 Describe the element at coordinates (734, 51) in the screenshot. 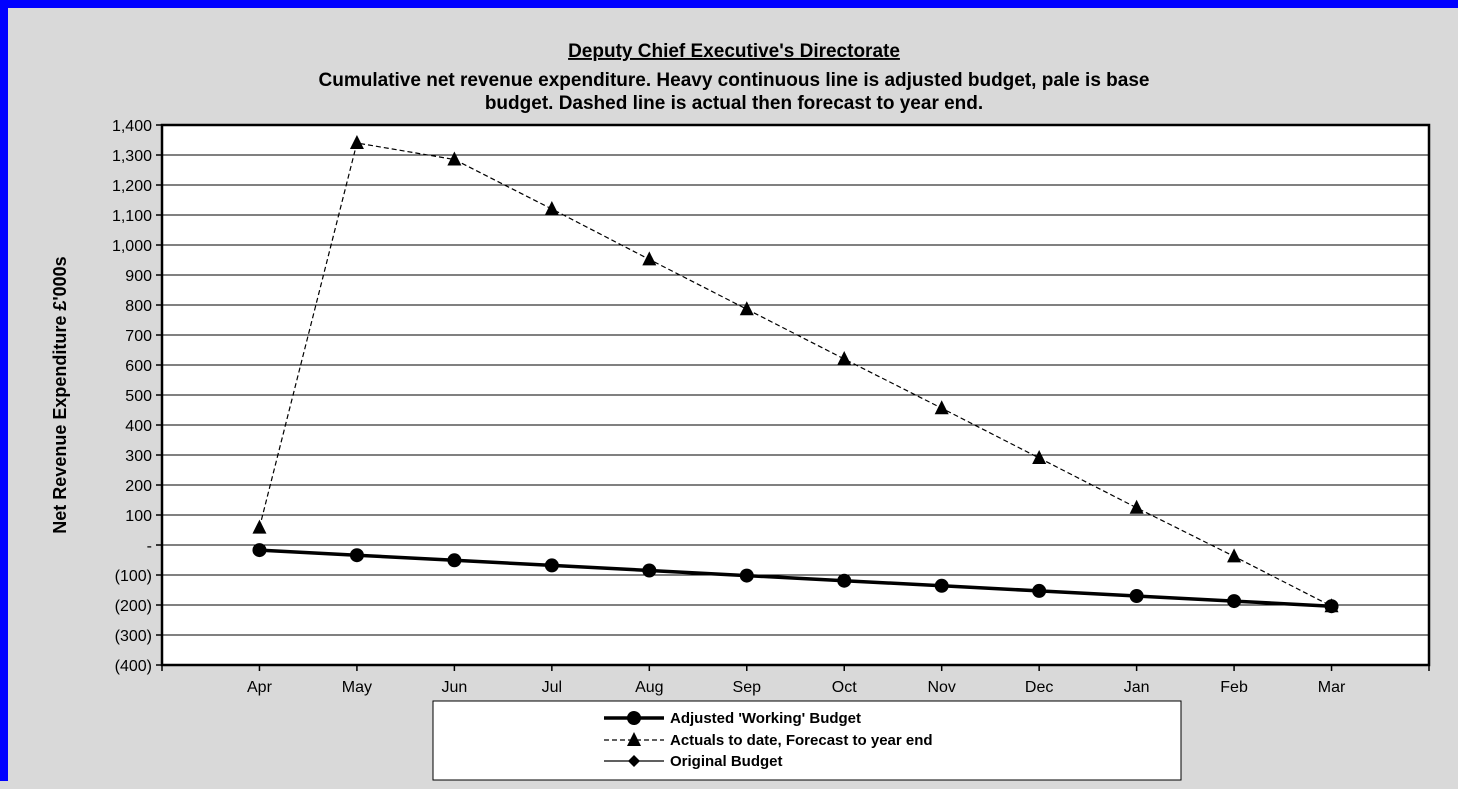

I see `chart-title: Deputy Chief Executive's Directorate` at that location.